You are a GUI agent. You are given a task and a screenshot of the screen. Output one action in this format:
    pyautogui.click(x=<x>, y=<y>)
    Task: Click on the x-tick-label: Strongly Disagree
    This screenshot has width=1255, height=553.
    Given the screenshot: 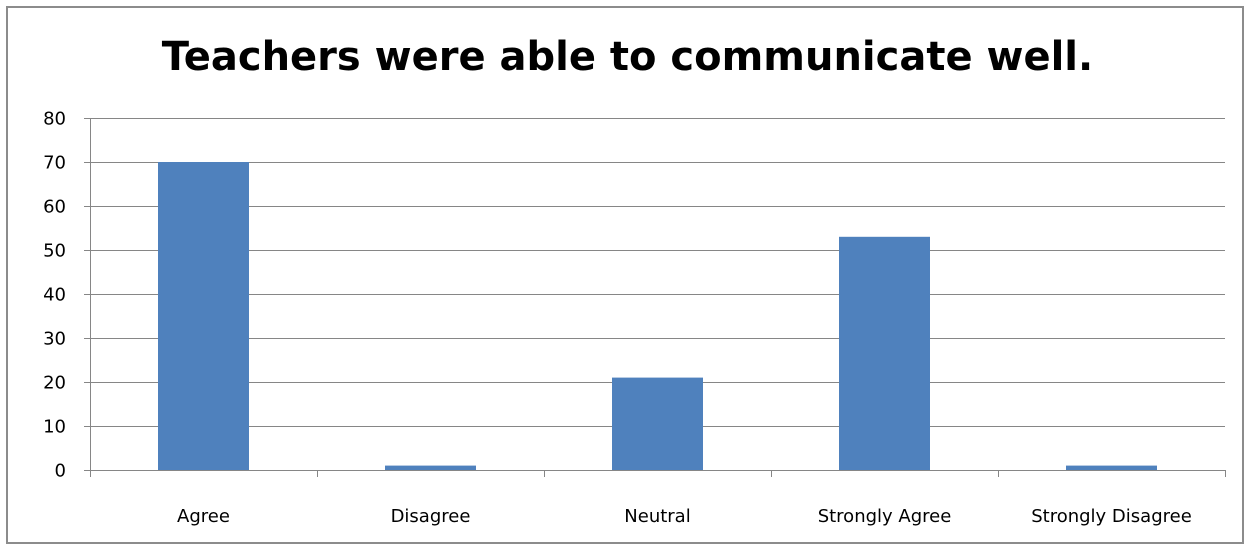 What is the action you would take?
    pyautogui.click(x=1111, y=516)
    